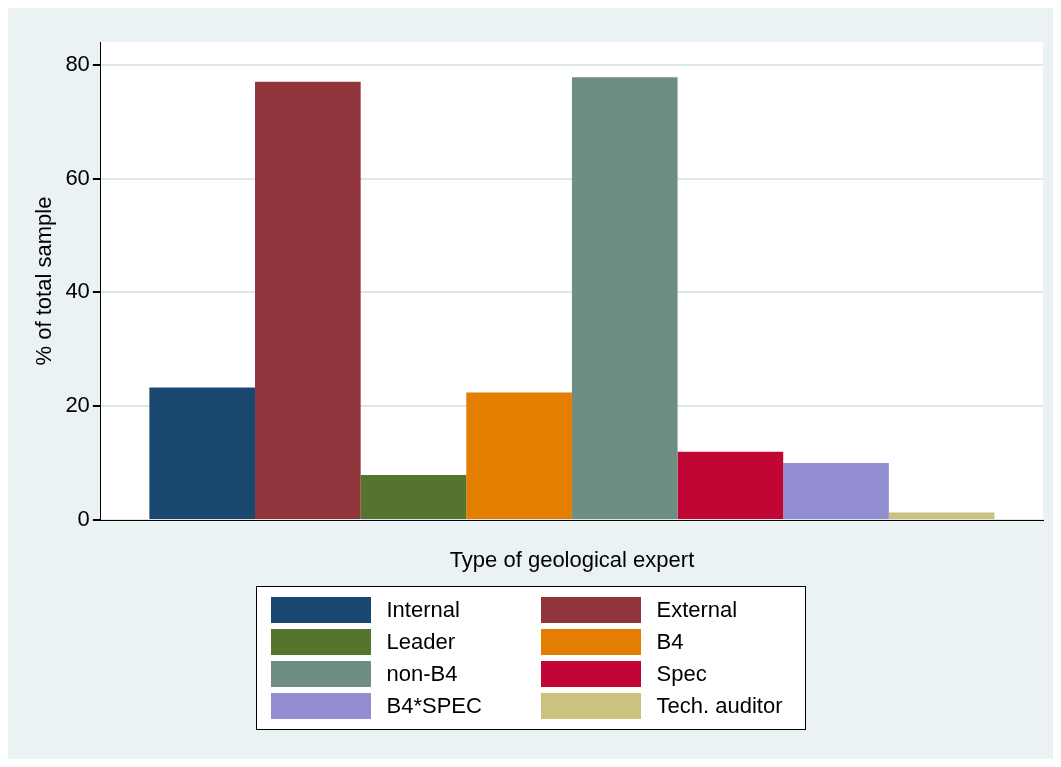 This screenshot has height=767, width=1061. Describe the element at coordinates (77, 63) in the screenshot. I see `y-tick-label: 80` at that location.